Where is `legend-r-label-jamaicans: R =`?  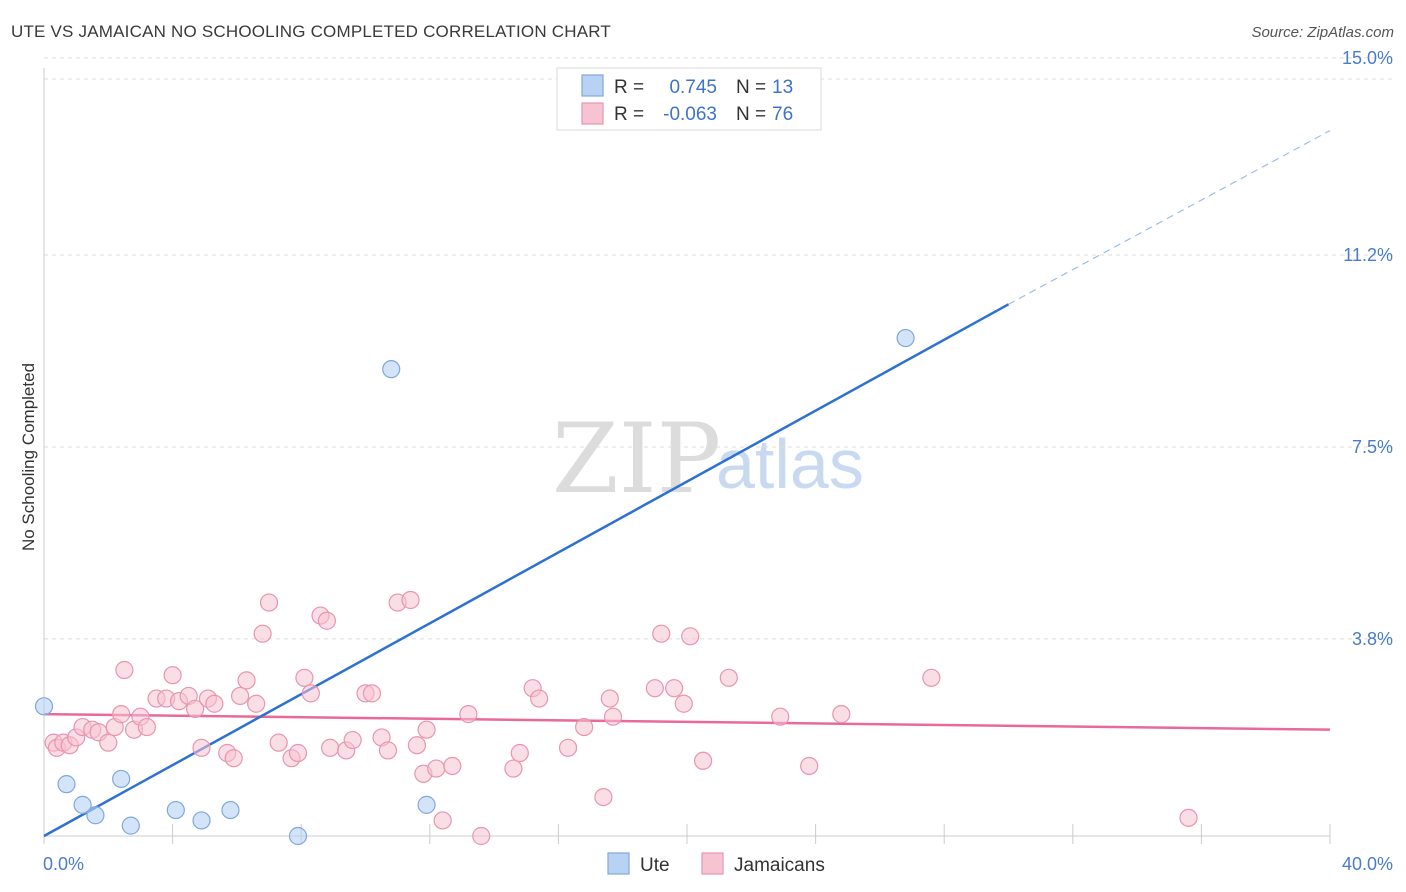 legend-r-label-jamaicans: R = is located at coordinates (629, 114).